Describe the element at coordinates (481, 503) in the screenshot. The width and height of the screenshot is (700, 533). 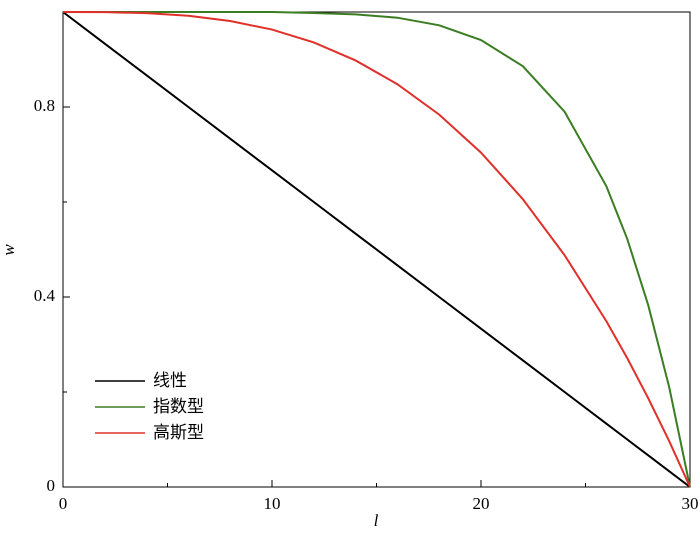
I see `x-tick-label: 20` at that location.